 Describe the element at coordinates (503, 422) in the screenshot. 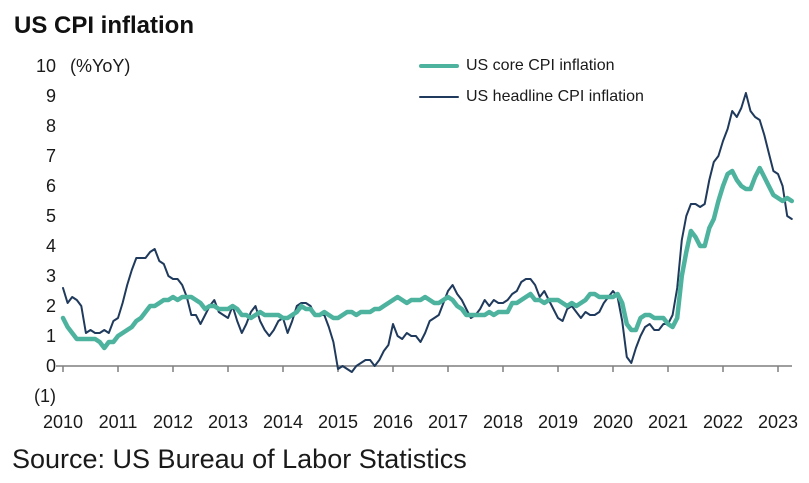

I see `x-tick-label: 2018` at that location.